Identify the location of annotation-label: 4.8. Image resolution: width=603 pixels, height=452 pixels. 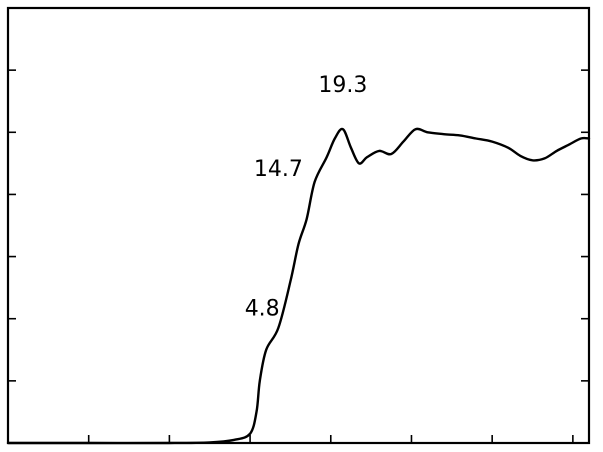
(262, 309).